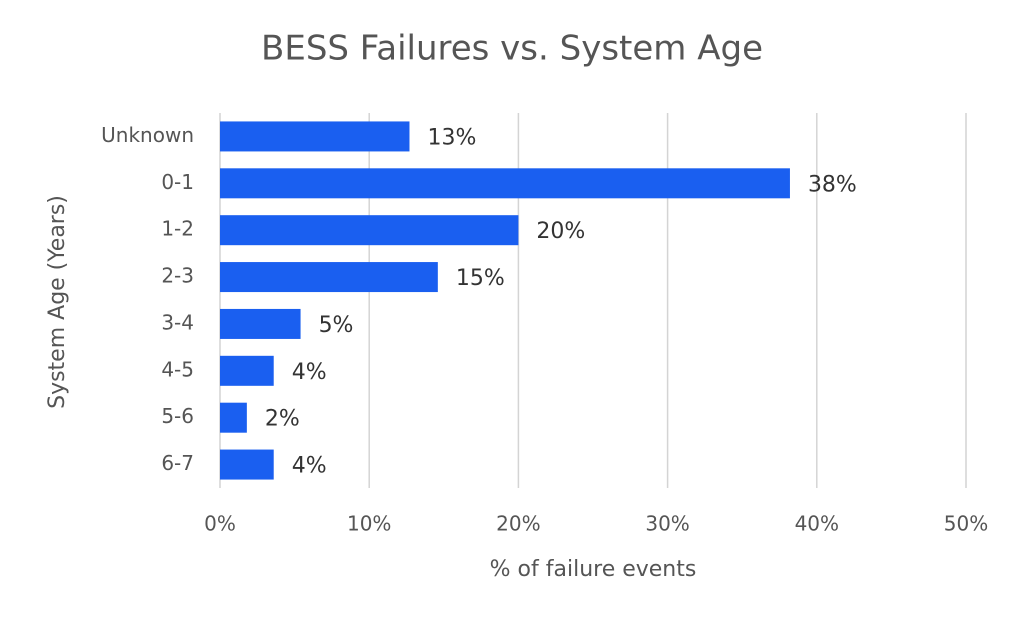 This screenshot has height=624, width=1024. Describe the element at coordinates (480, 278) in the screenshot. I see `data-label: 15%` at that location.